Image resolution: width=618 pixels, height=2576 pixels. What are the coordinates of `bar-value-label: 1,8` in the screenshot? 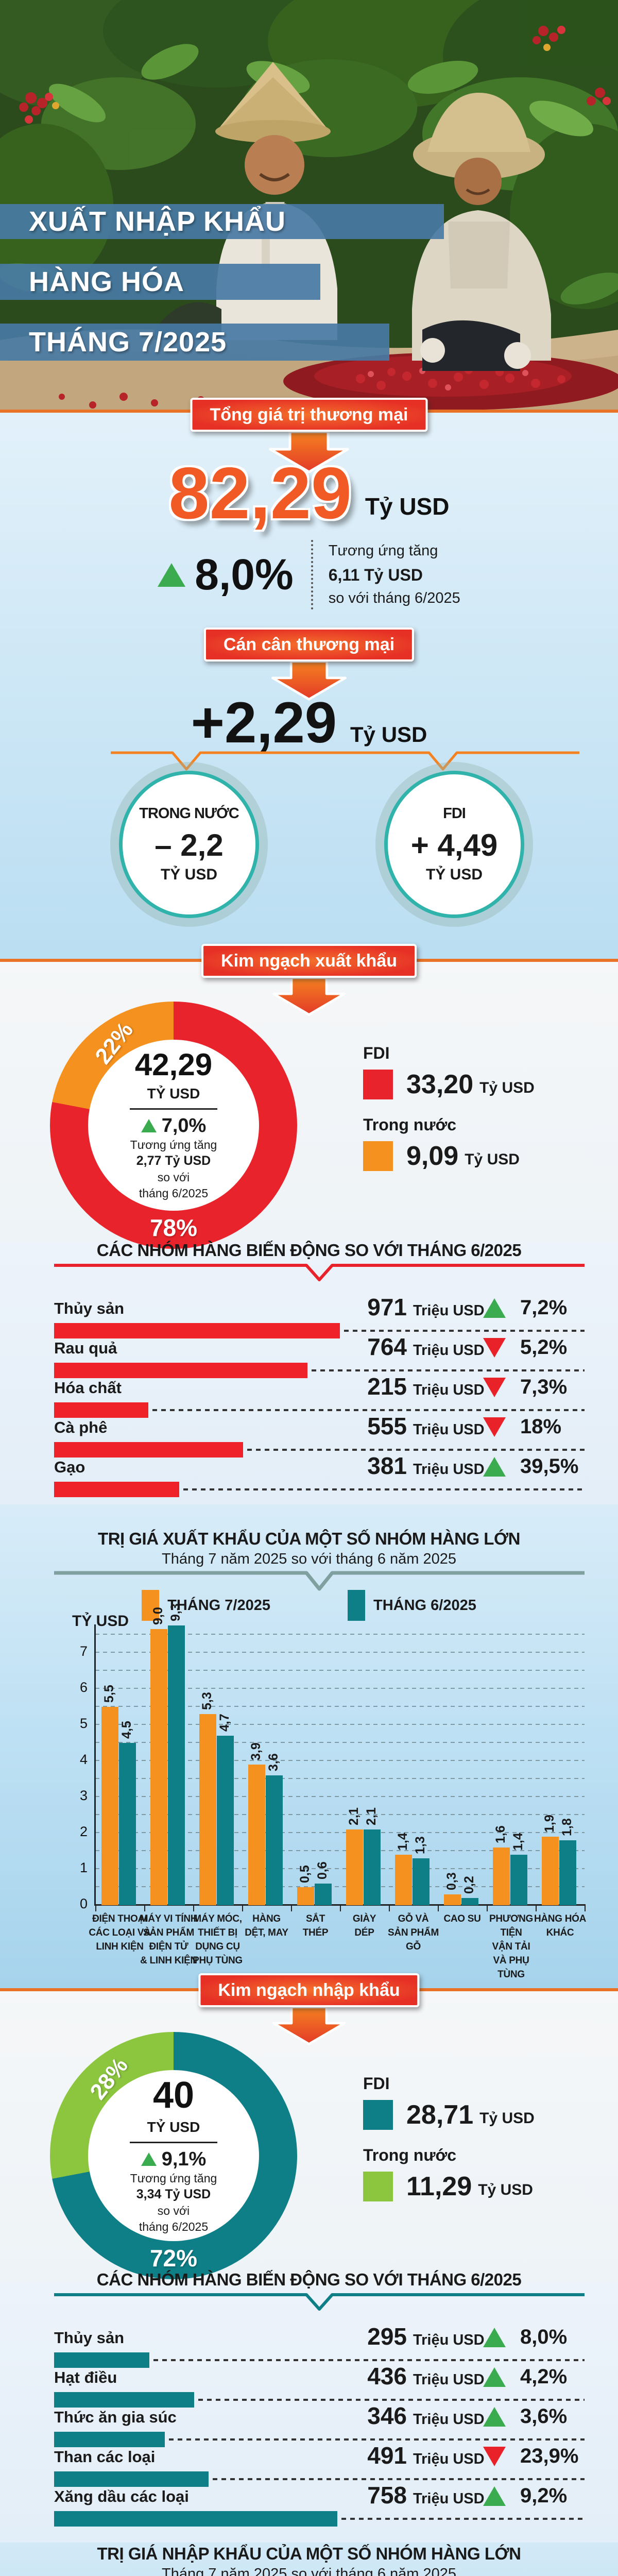 It's located at (566, 1827).